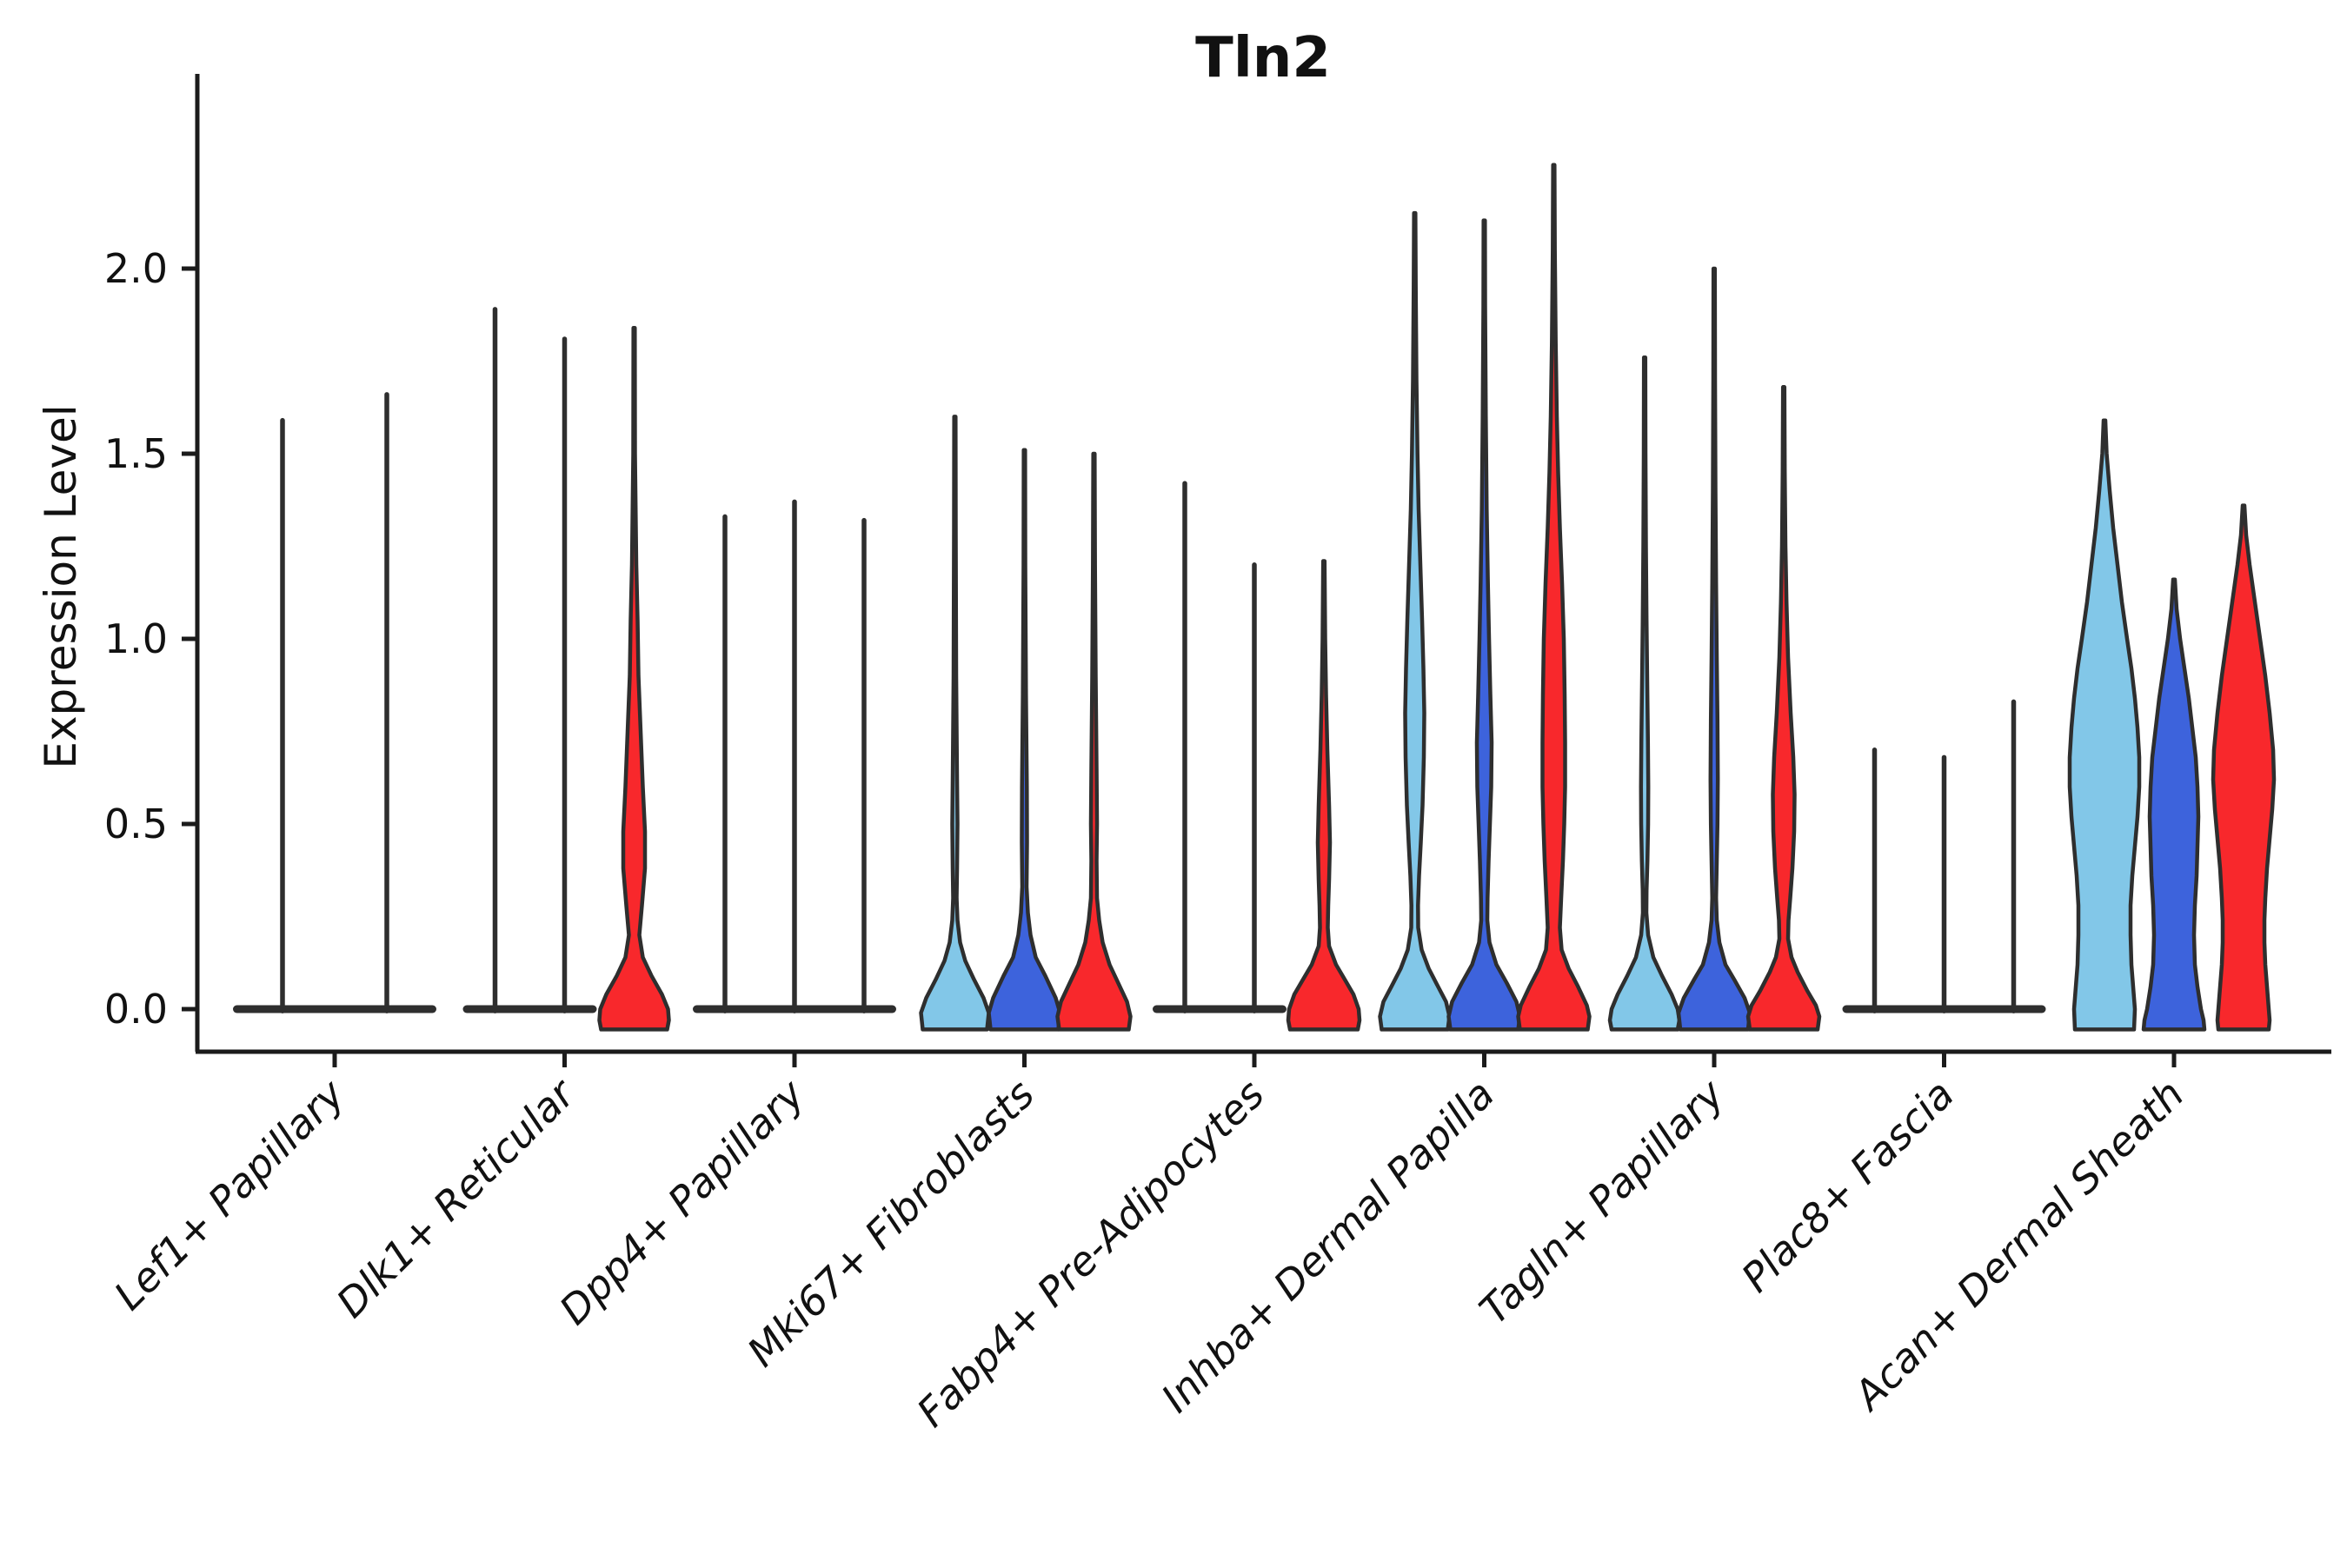 The height and width of the screenshot is (1568, 2347). Describe the element at coordinates (229, 1194) in the screenshot. I see `x-category-label: Lef1+ Papillary` at that location.